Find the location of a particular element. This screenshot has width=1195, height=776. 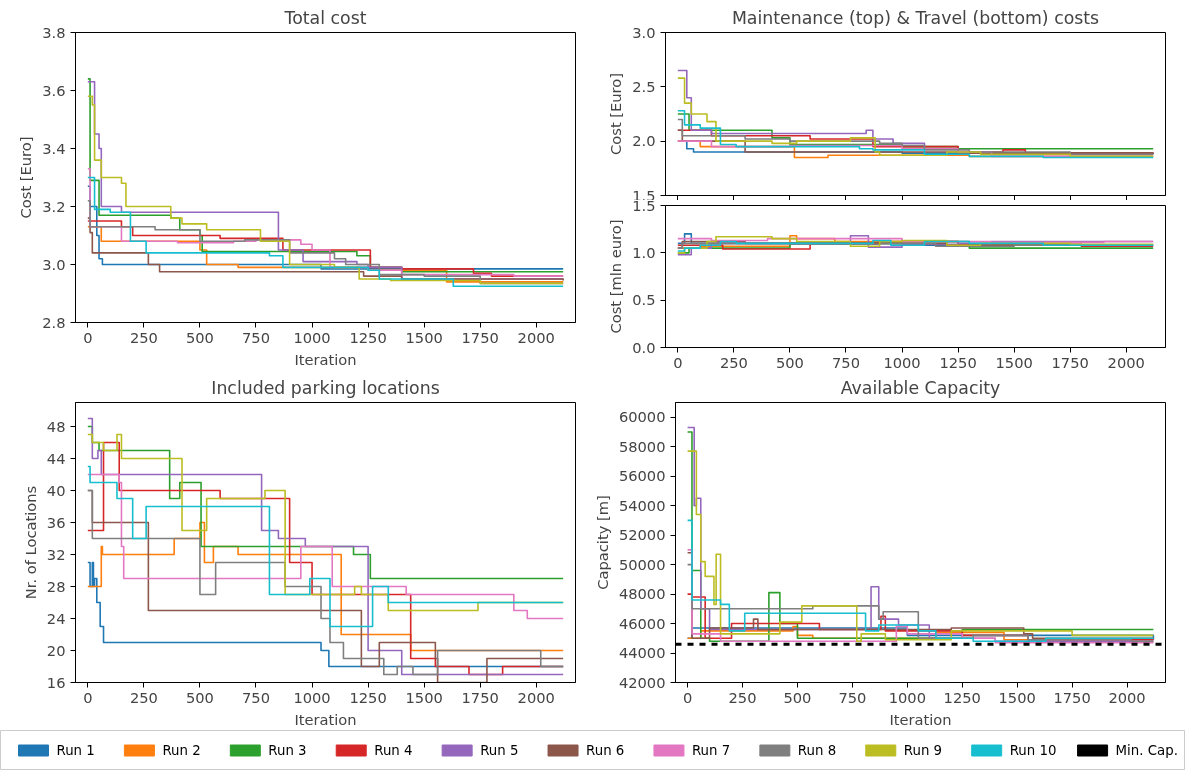

legend-label: Run 3 is located at coordinates (287, 750).